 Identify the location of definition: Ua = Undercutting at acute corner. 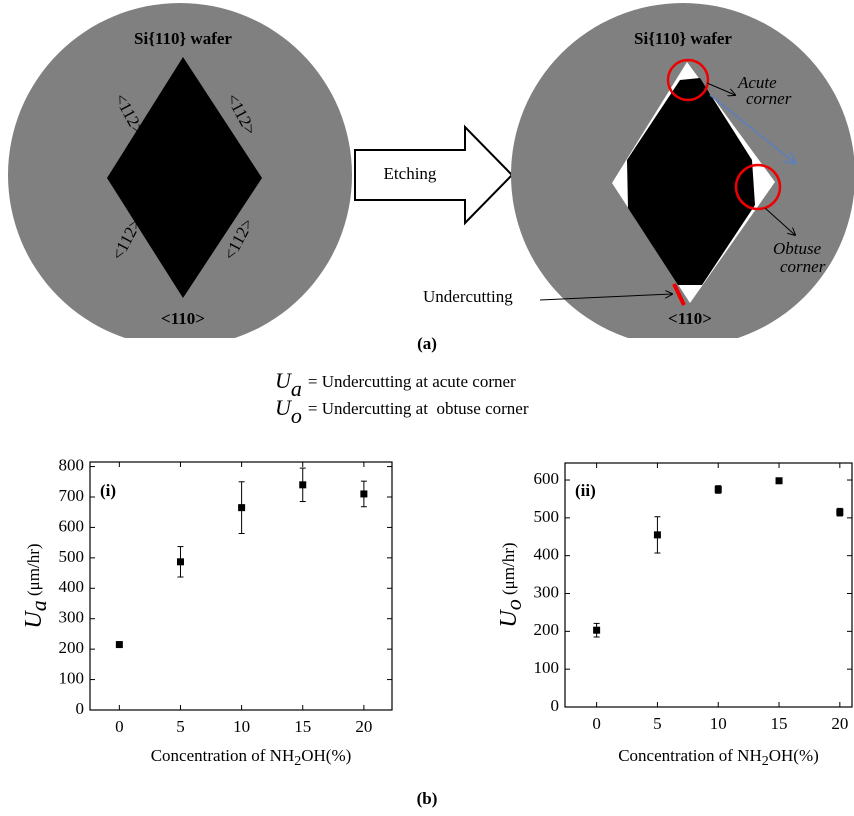
(395, 384).